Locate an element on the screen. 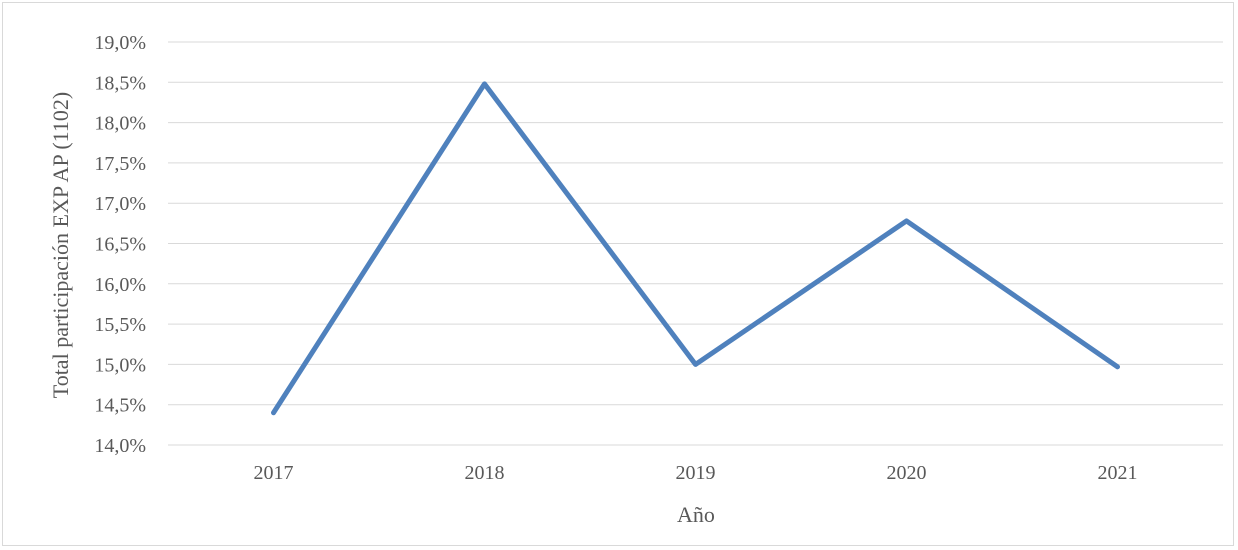 The height and width of the screenshot is (550, 1238). x-tick-label: 2017 is located at coordinates (274, 473).